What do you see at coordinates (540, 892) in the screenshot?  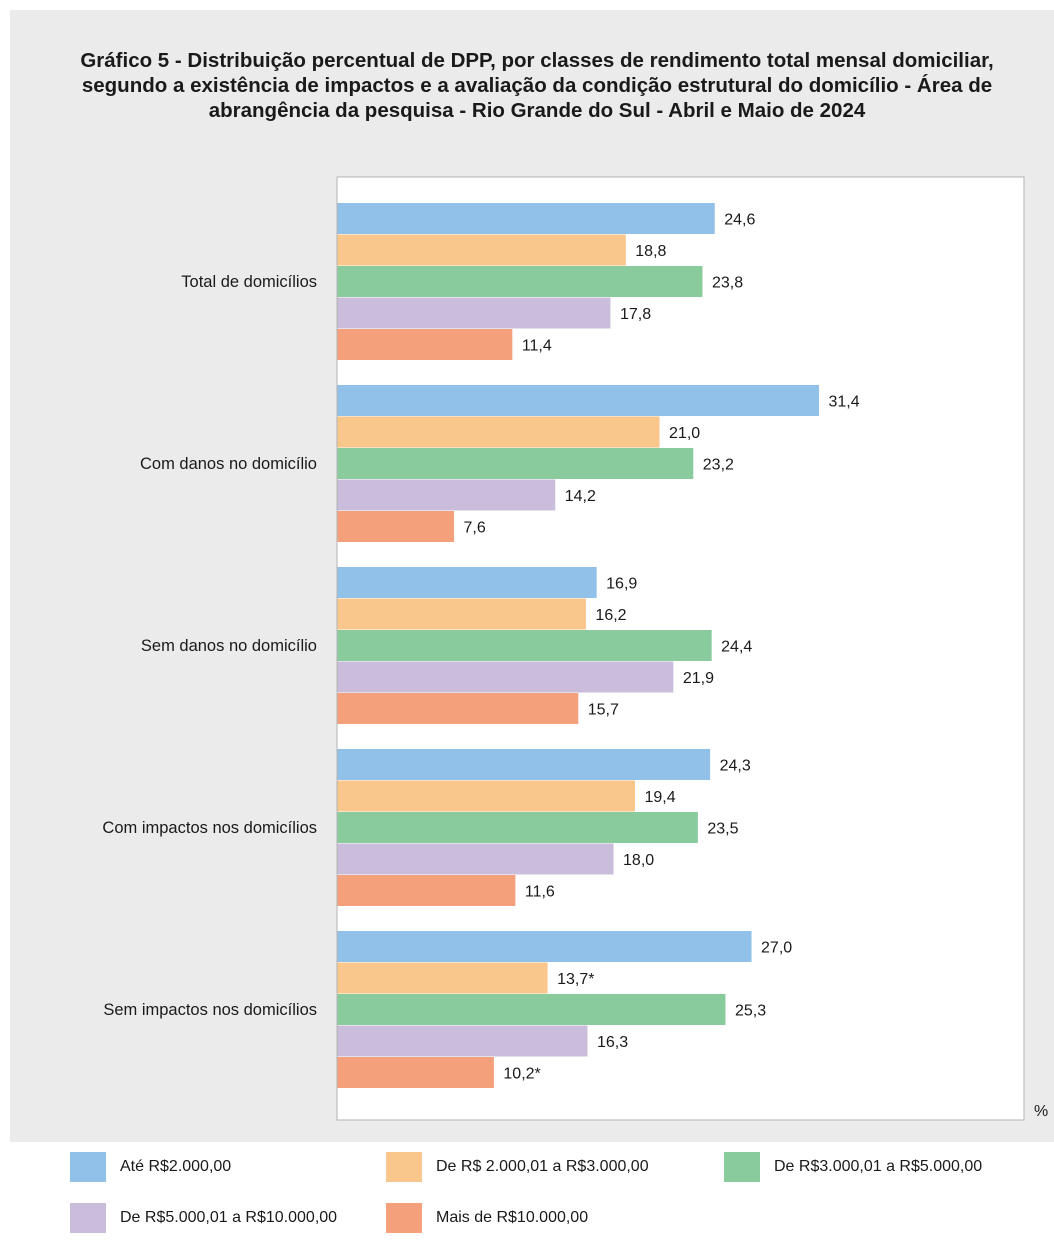 I see `data-label-3-4: 11,6` at bounding box center [540, 892].